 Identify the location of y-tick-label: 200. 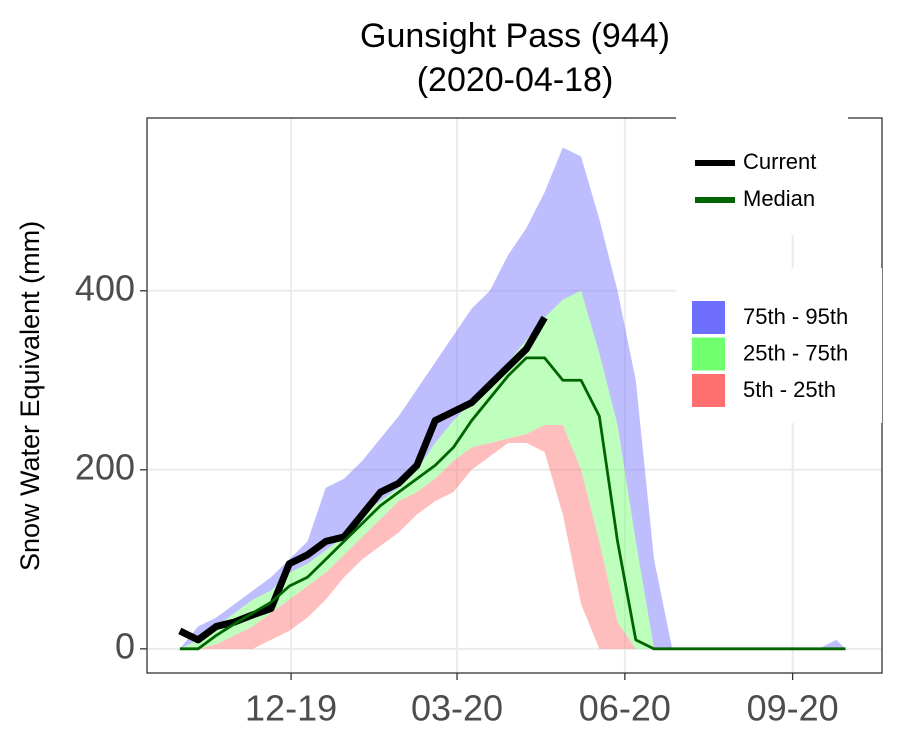
(105, 466).